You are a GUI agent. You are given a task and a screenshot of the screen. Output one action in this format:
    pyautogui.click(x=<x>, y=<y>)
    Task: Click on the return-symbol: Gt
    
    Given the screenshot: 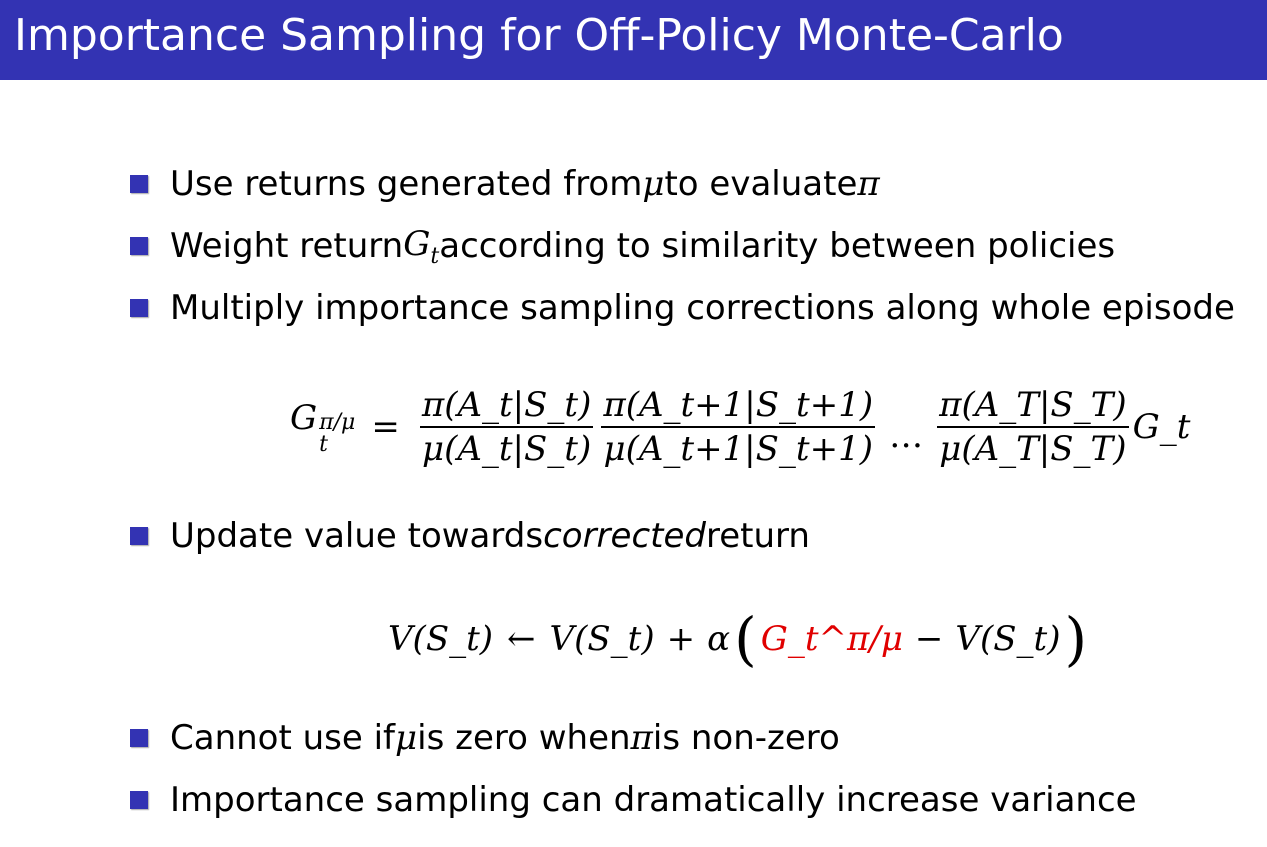 What is the action you would take?
    pyautogui.click(x=421, y=246)
    